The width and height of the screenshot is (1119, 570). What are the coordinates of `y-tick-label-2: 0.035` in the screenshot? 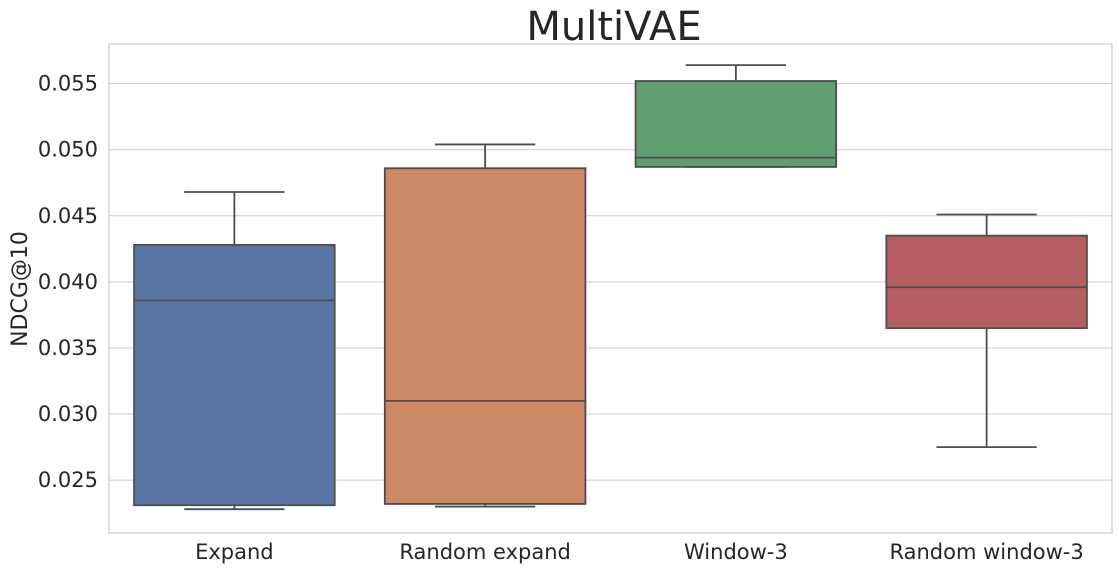 It's located at (68, 348).